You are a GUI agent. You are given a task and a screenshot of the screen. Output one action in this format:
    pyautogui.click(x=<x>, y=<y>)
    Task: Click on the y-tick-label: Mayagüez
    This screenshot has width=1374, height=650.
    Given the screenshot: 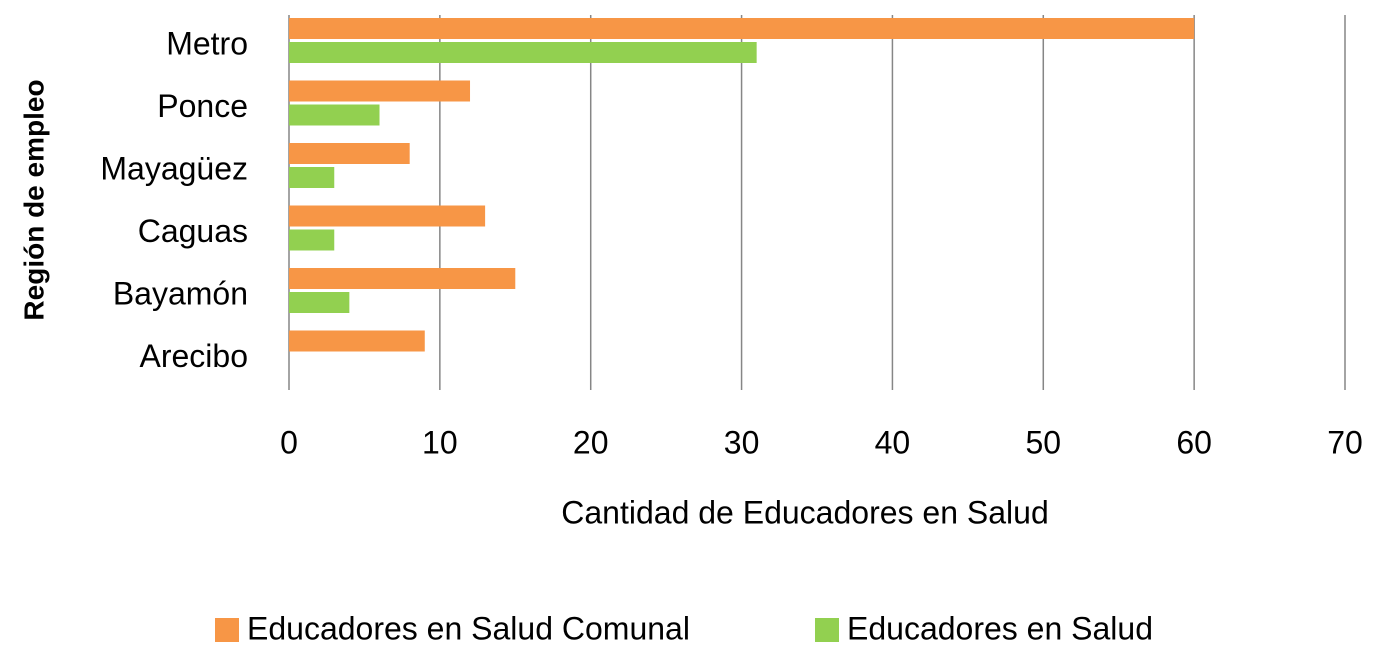 What is the action you would take?
    pyautogui.click(x=174, y=169)
    